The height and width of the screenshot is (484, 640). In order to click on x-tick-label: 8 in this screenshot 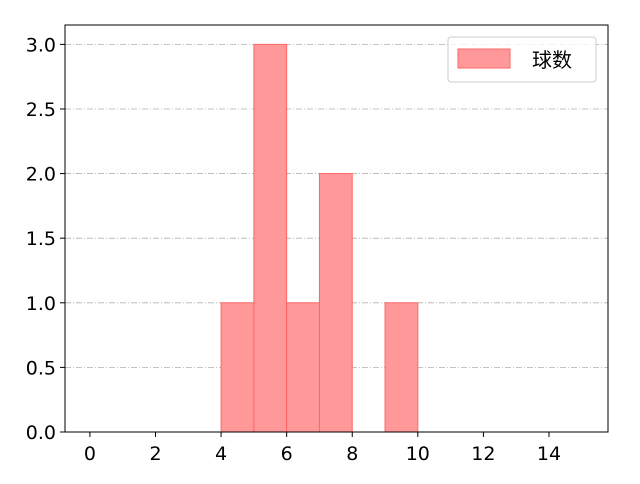, I will do `click(352, 454)`.